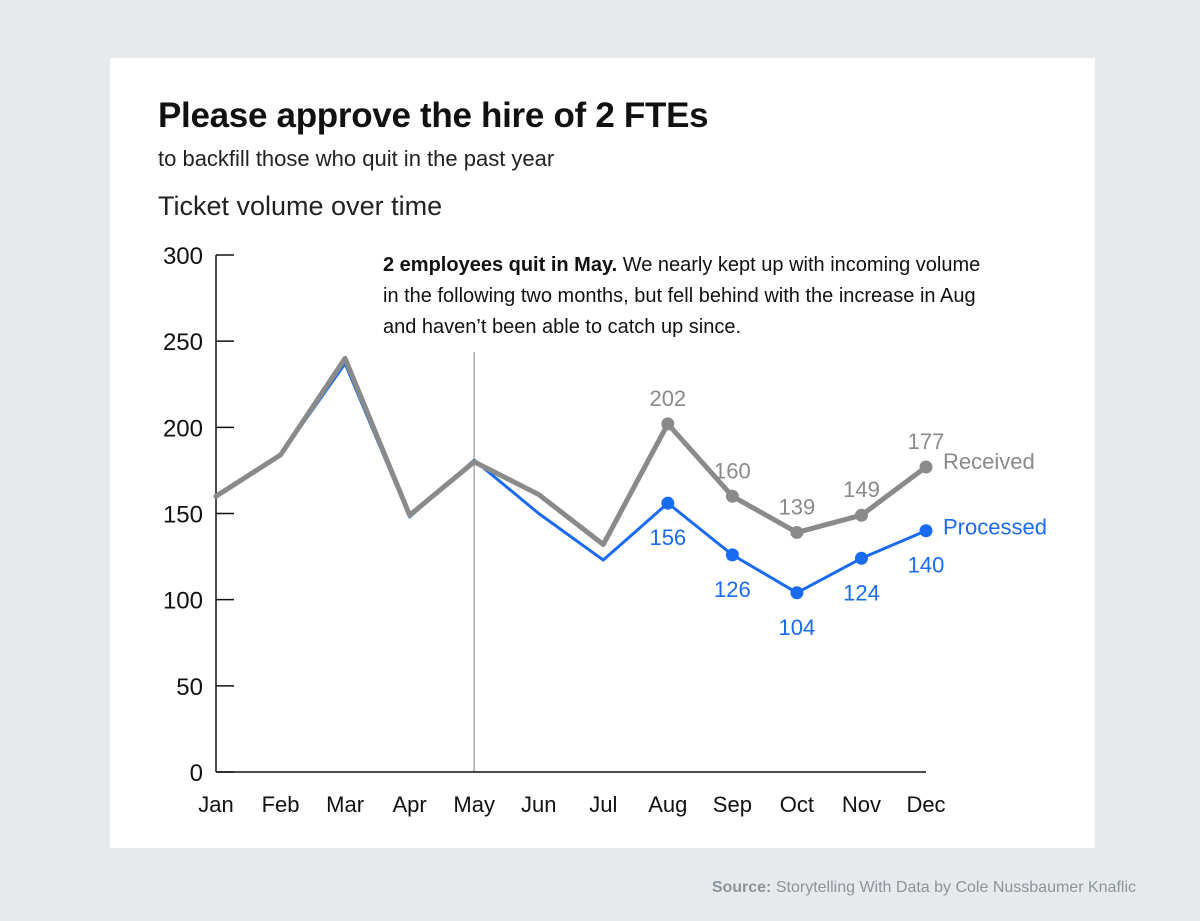 The height and width of the screenshot is (921, 1200). What do you see at coordinates (667, 537) in the screenshot?
I see `processed-label-aug: 156` at bounding box center [667, 537].